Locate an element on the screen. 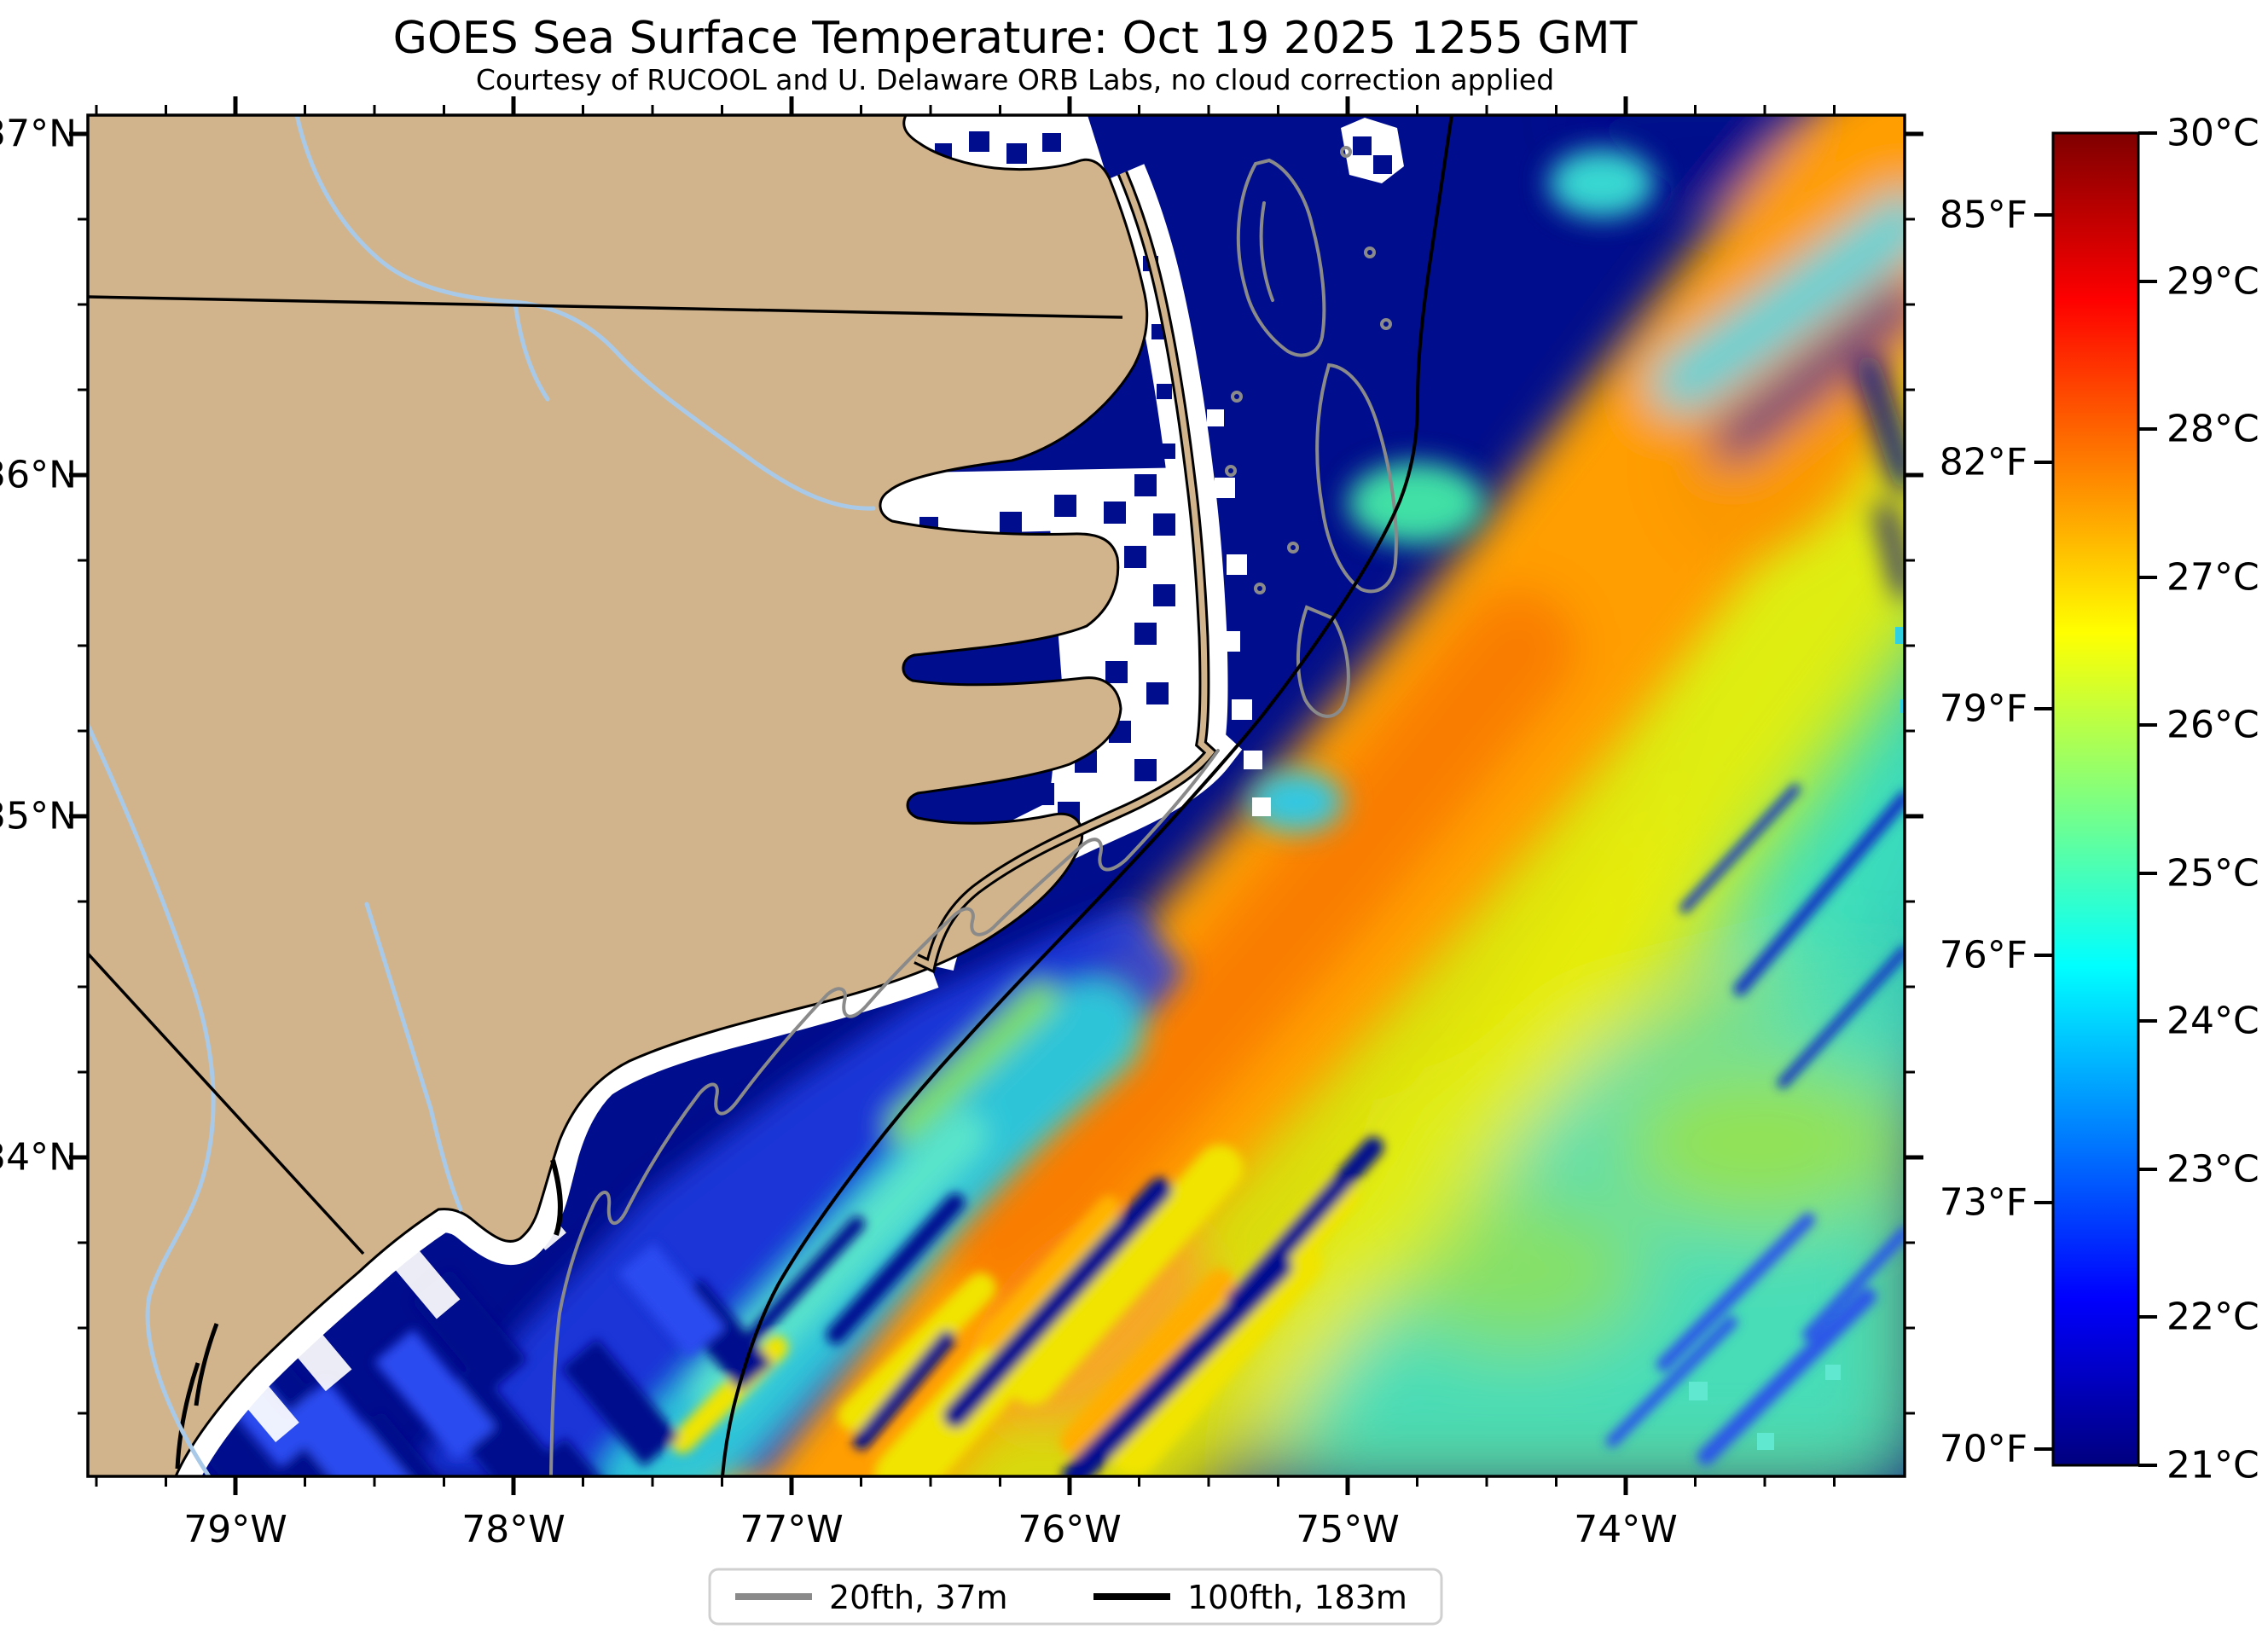 The width and height of the screenshot is (2268, 1635). legend-box is located at coordinates (1075, 1597).